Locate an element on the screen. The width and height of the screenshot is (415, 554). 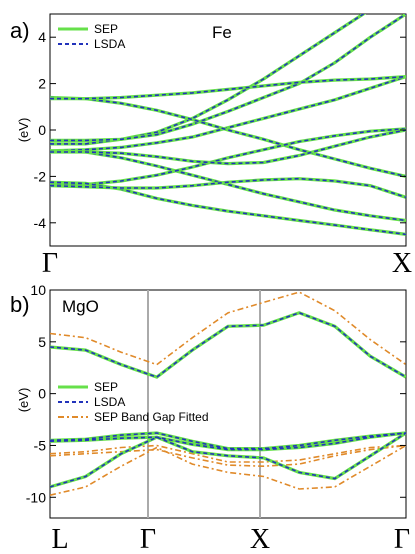
panel-b-band-0-lsda is located at coordinates (228, 344).